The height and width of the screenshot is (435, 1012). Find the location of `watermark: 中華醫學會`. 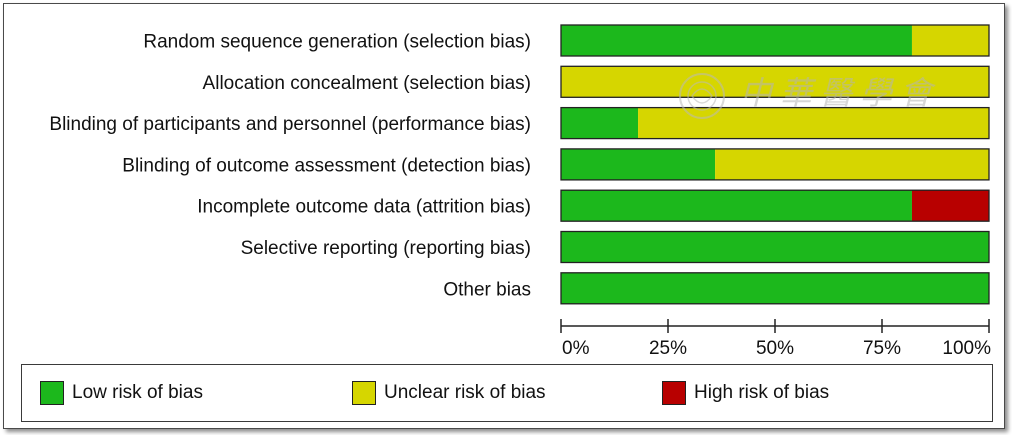

watermark: 中華醫學會 is located at coordinates (806, 95).